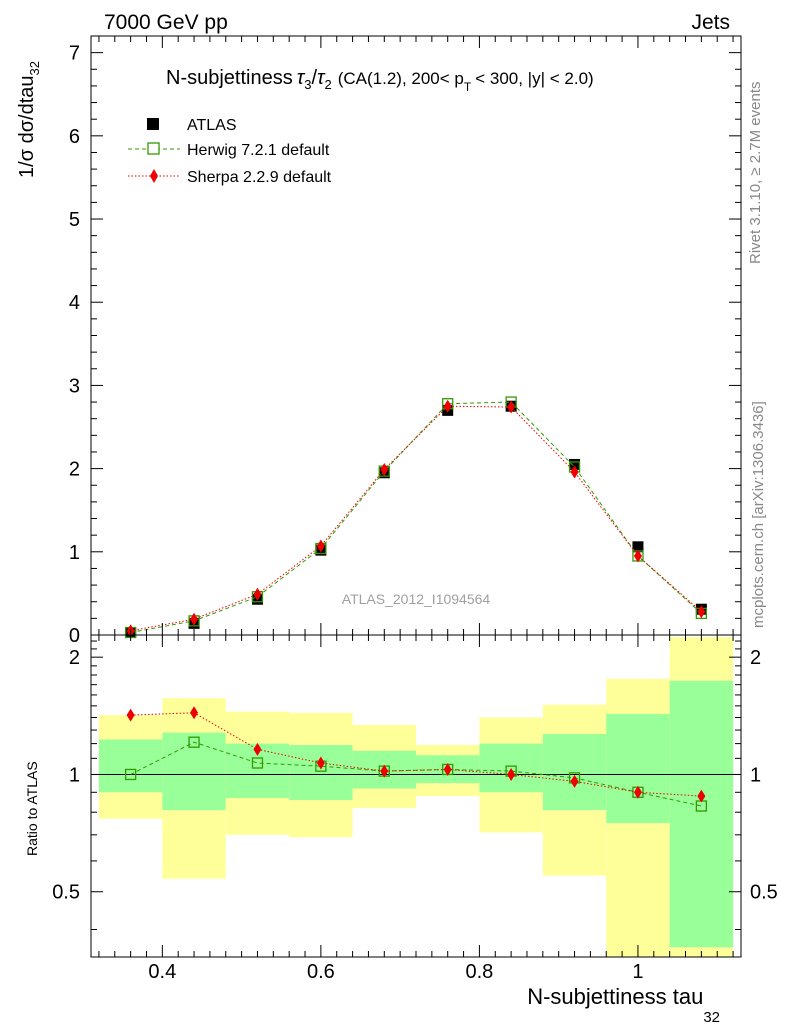 The width and height of the screenshot is (786, 1024). Describe the element at coordinates (66, 893) in the screenshot. I see `ratio-y-tick-label: 0.5` at that location.